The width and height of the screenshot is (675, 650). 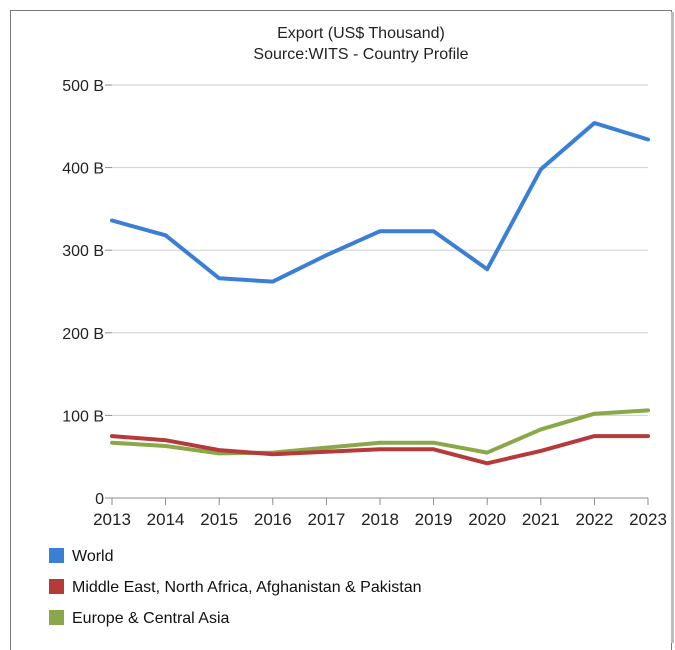 What do you see at coordinates (380, 519) in the screenshot?
I see `x-tick-label: 2018` at bounding box center [380, 519].